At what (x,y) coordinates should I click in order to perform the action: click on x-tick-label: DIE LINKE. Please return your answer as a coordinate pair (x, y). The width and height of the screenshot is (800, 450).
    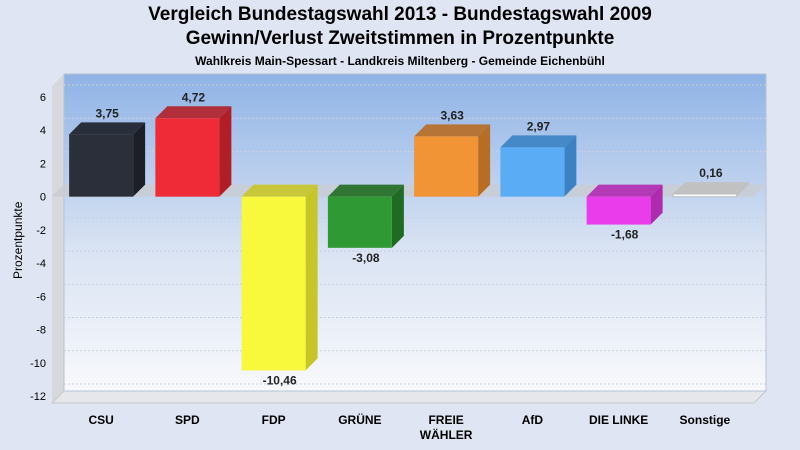
    Looking at the image, I should click on (618, 420).